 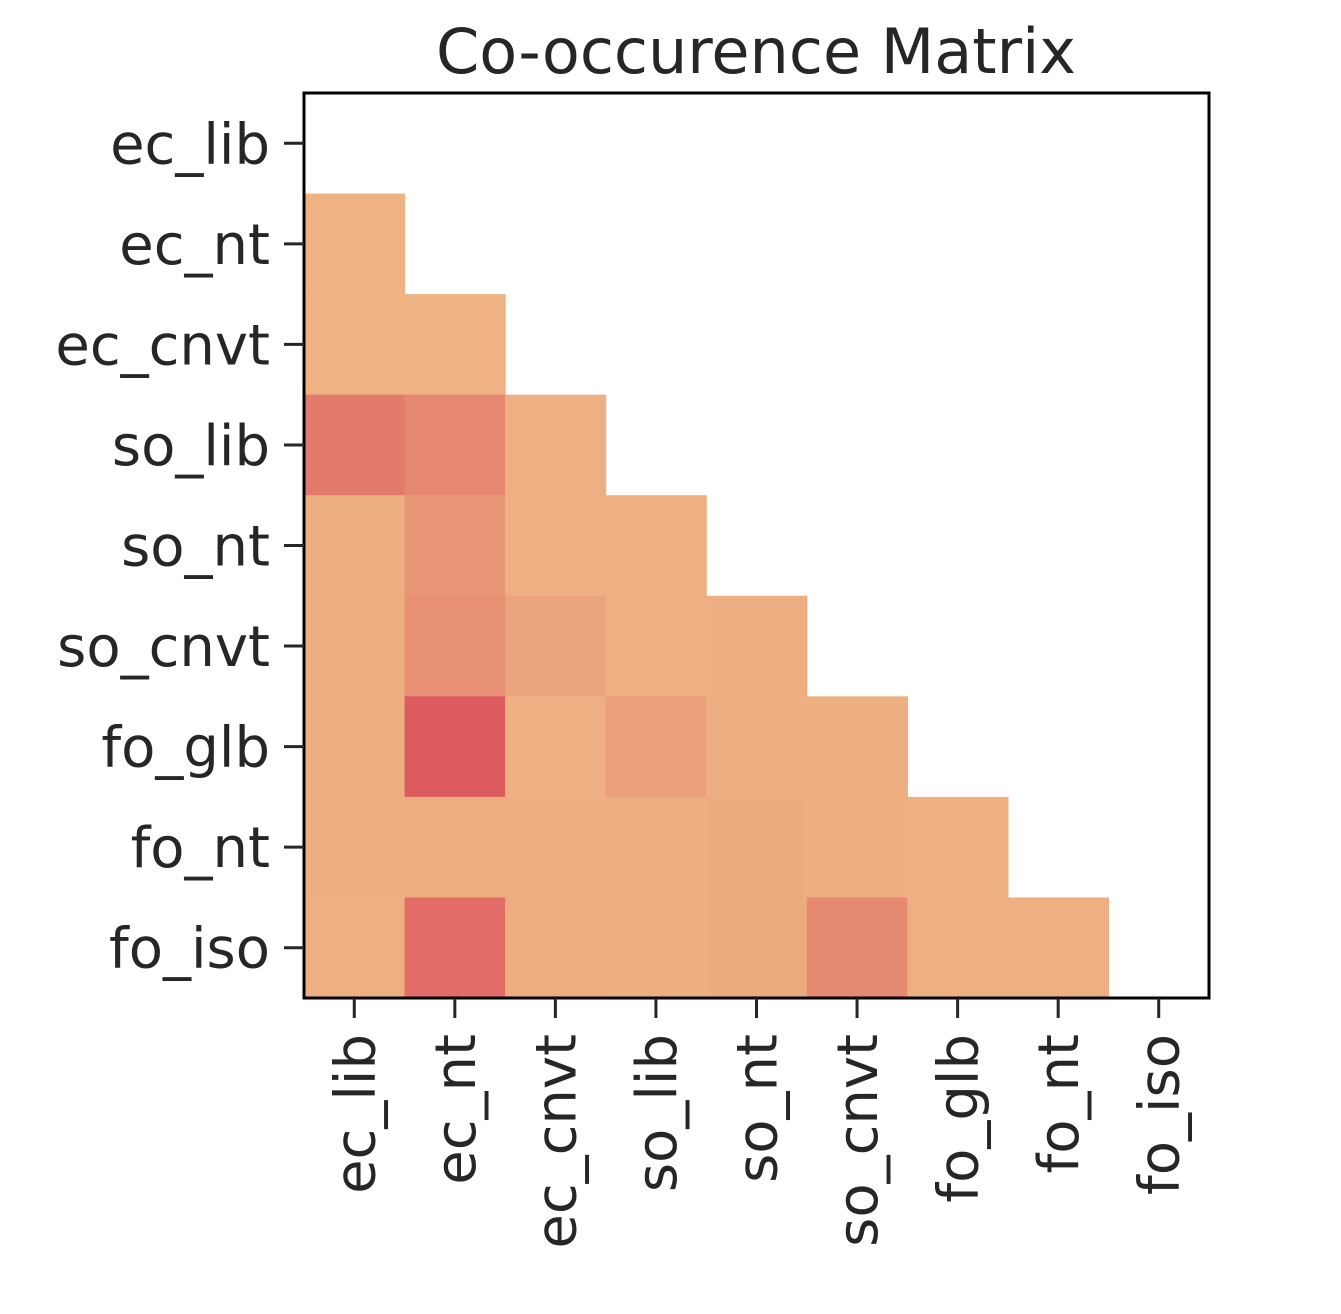 I want to click on heatmap-cell-fo_iso-fo_nt, so click(x=1058, y=948).